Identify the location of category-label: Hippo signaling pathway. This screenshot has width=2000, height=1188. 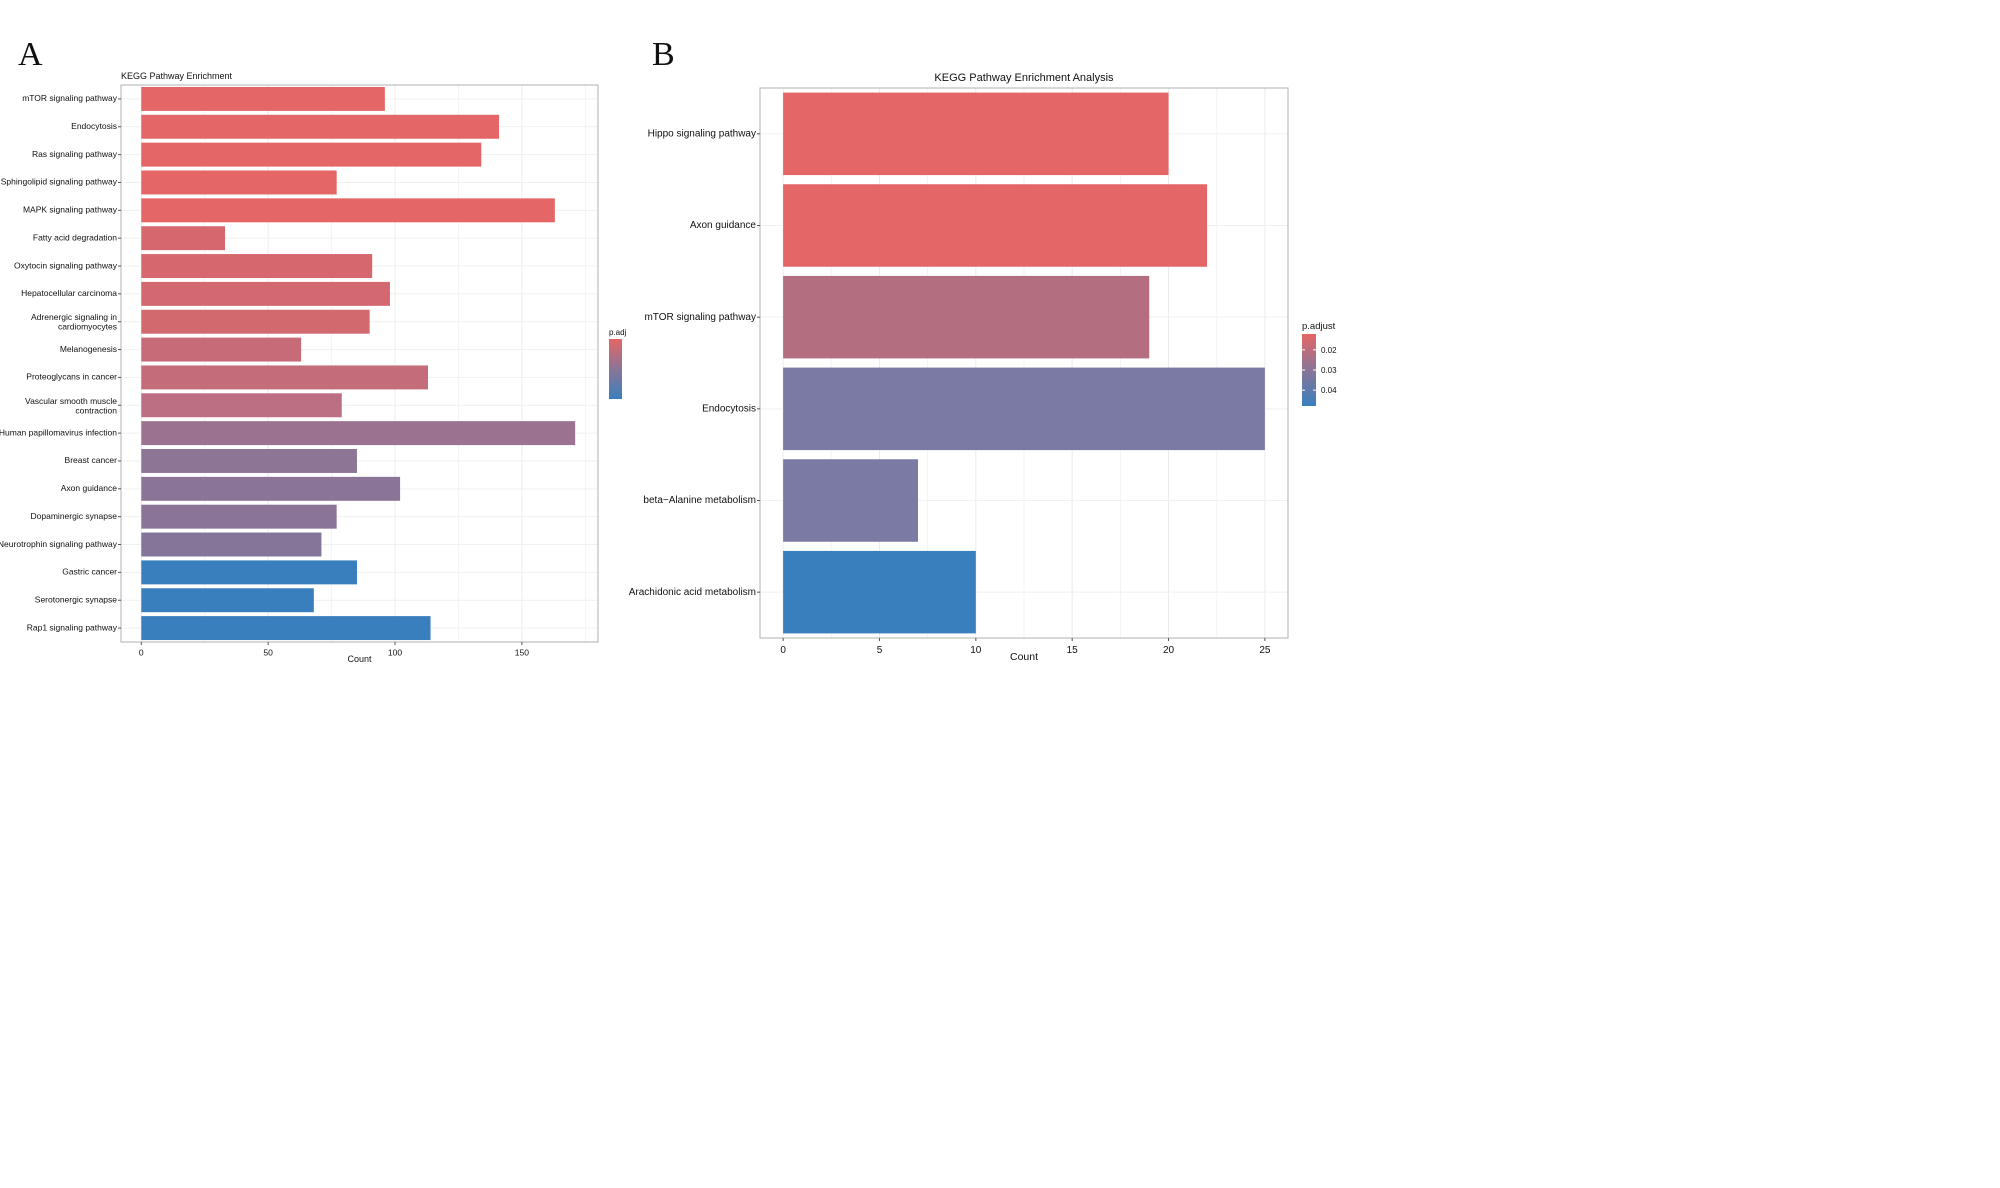
(702, 133).